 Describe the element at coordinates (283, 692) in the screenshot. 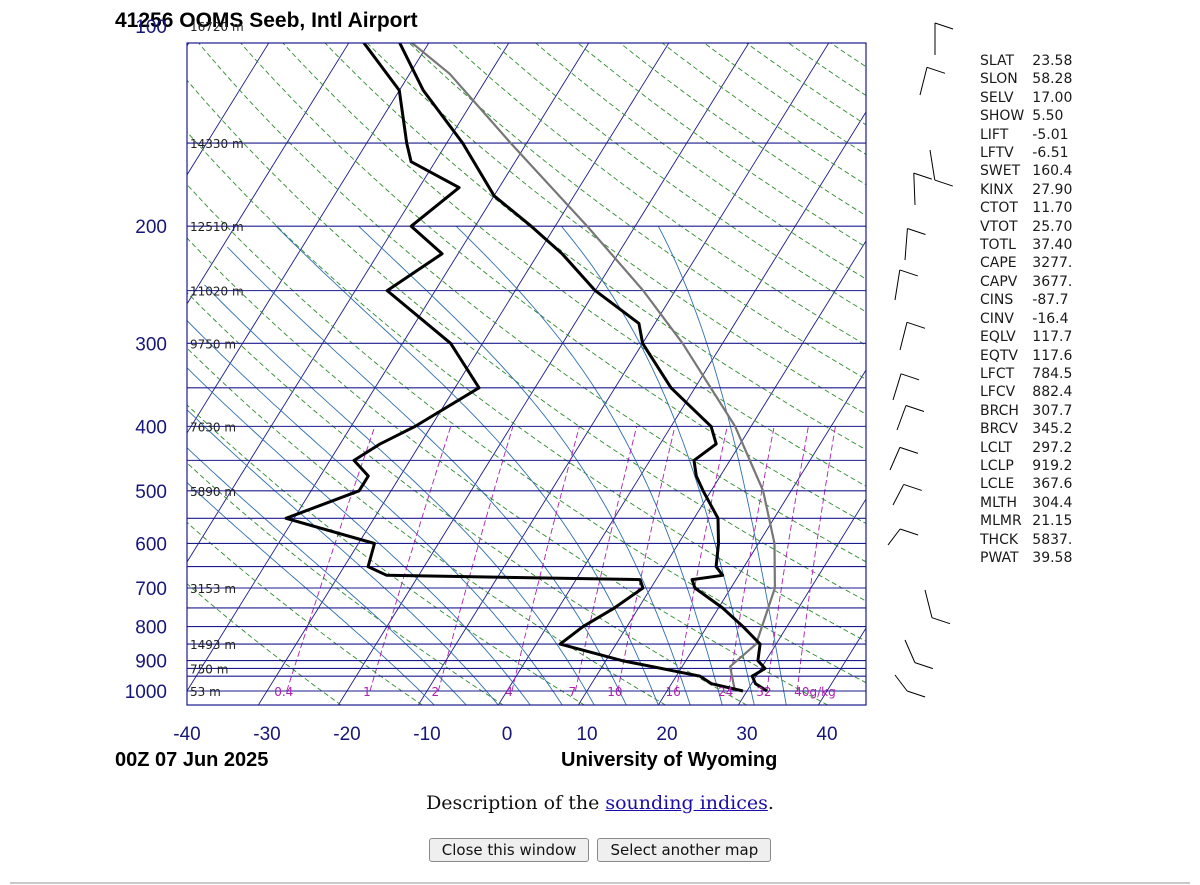

I see `mixing-ratio-label: 0.4` at that location.